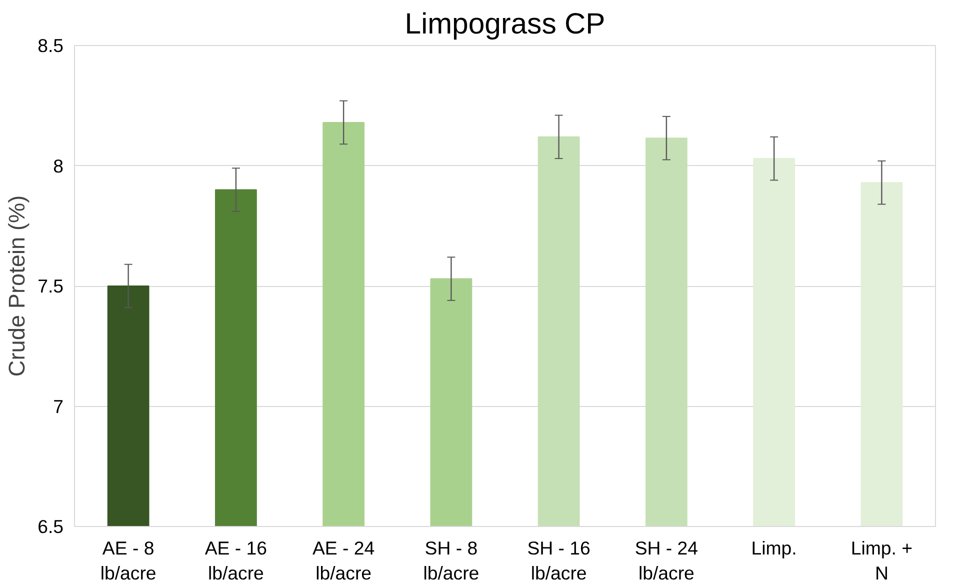 This screenshot has width=957, height=588. Describe the element at coordinates (881, 561) in the screenshot. I see `x-tick-label: Limp. + N` at that location.